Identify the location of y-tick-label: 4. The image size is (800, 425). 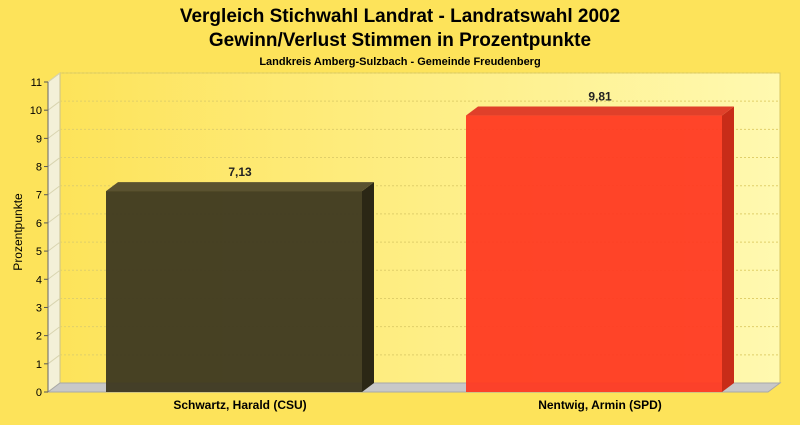
(39, 280).